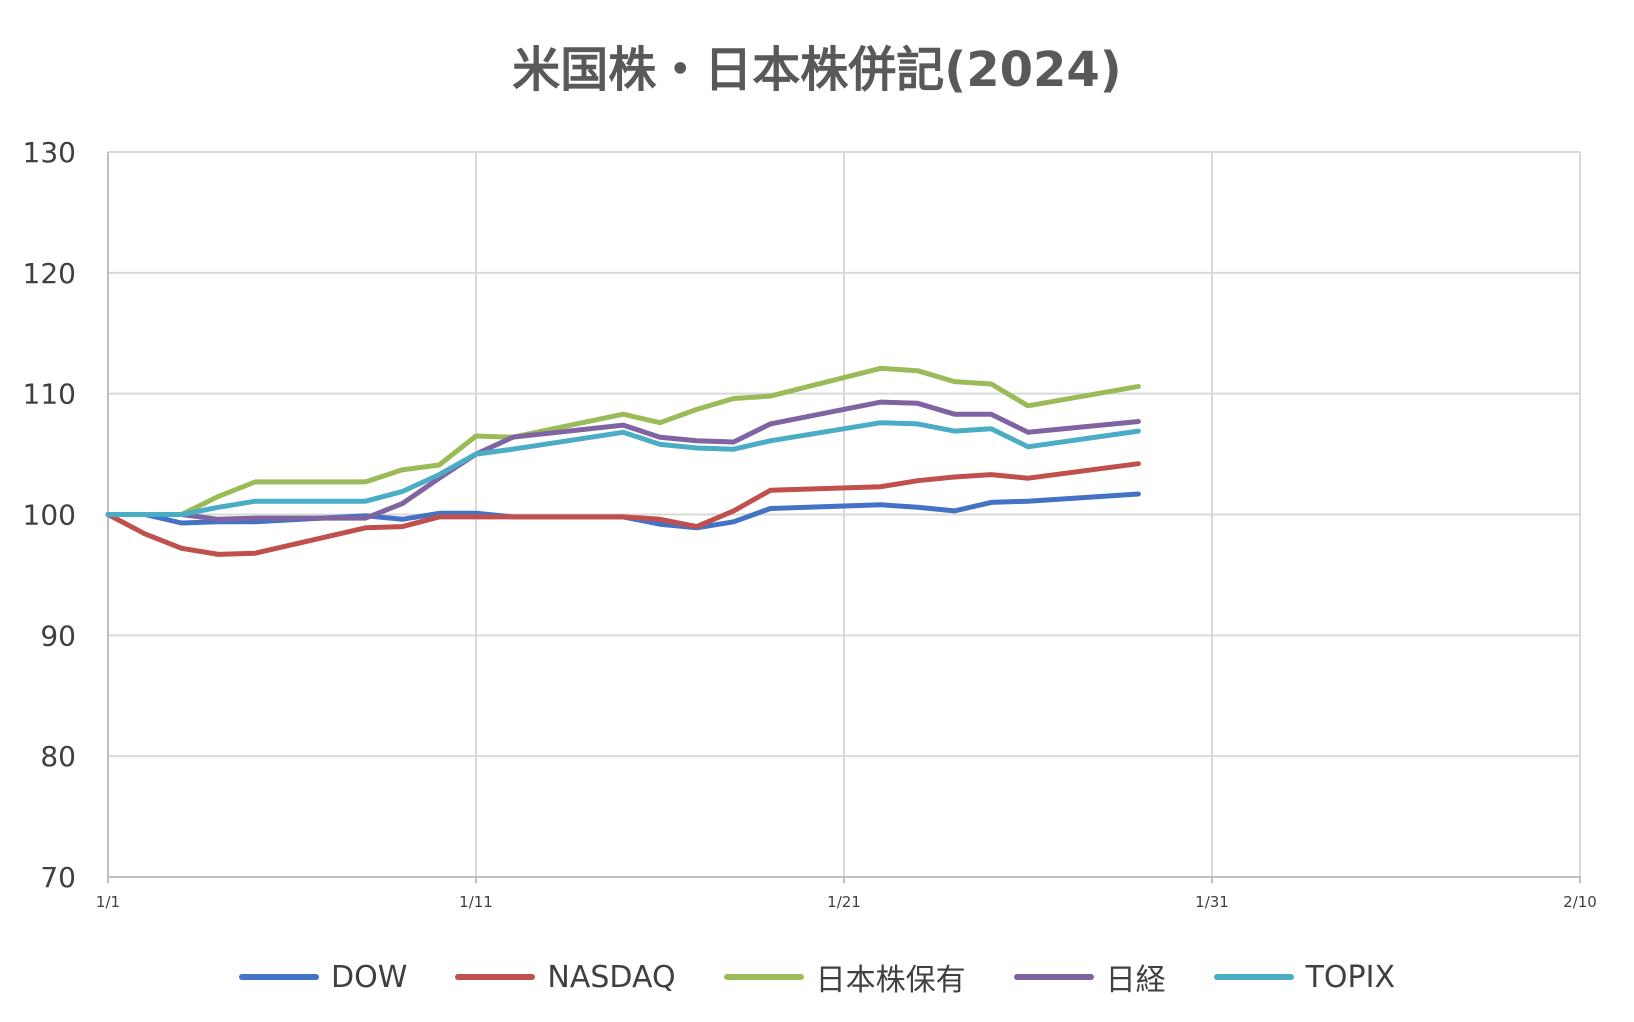 Image resolution: width=1634 pixels, height=1022 pixels. What do you see at coordinates (1212, 902) in the screenshot?
I see `x-tick-label: 1/31` at bounding box center [1212, 902].